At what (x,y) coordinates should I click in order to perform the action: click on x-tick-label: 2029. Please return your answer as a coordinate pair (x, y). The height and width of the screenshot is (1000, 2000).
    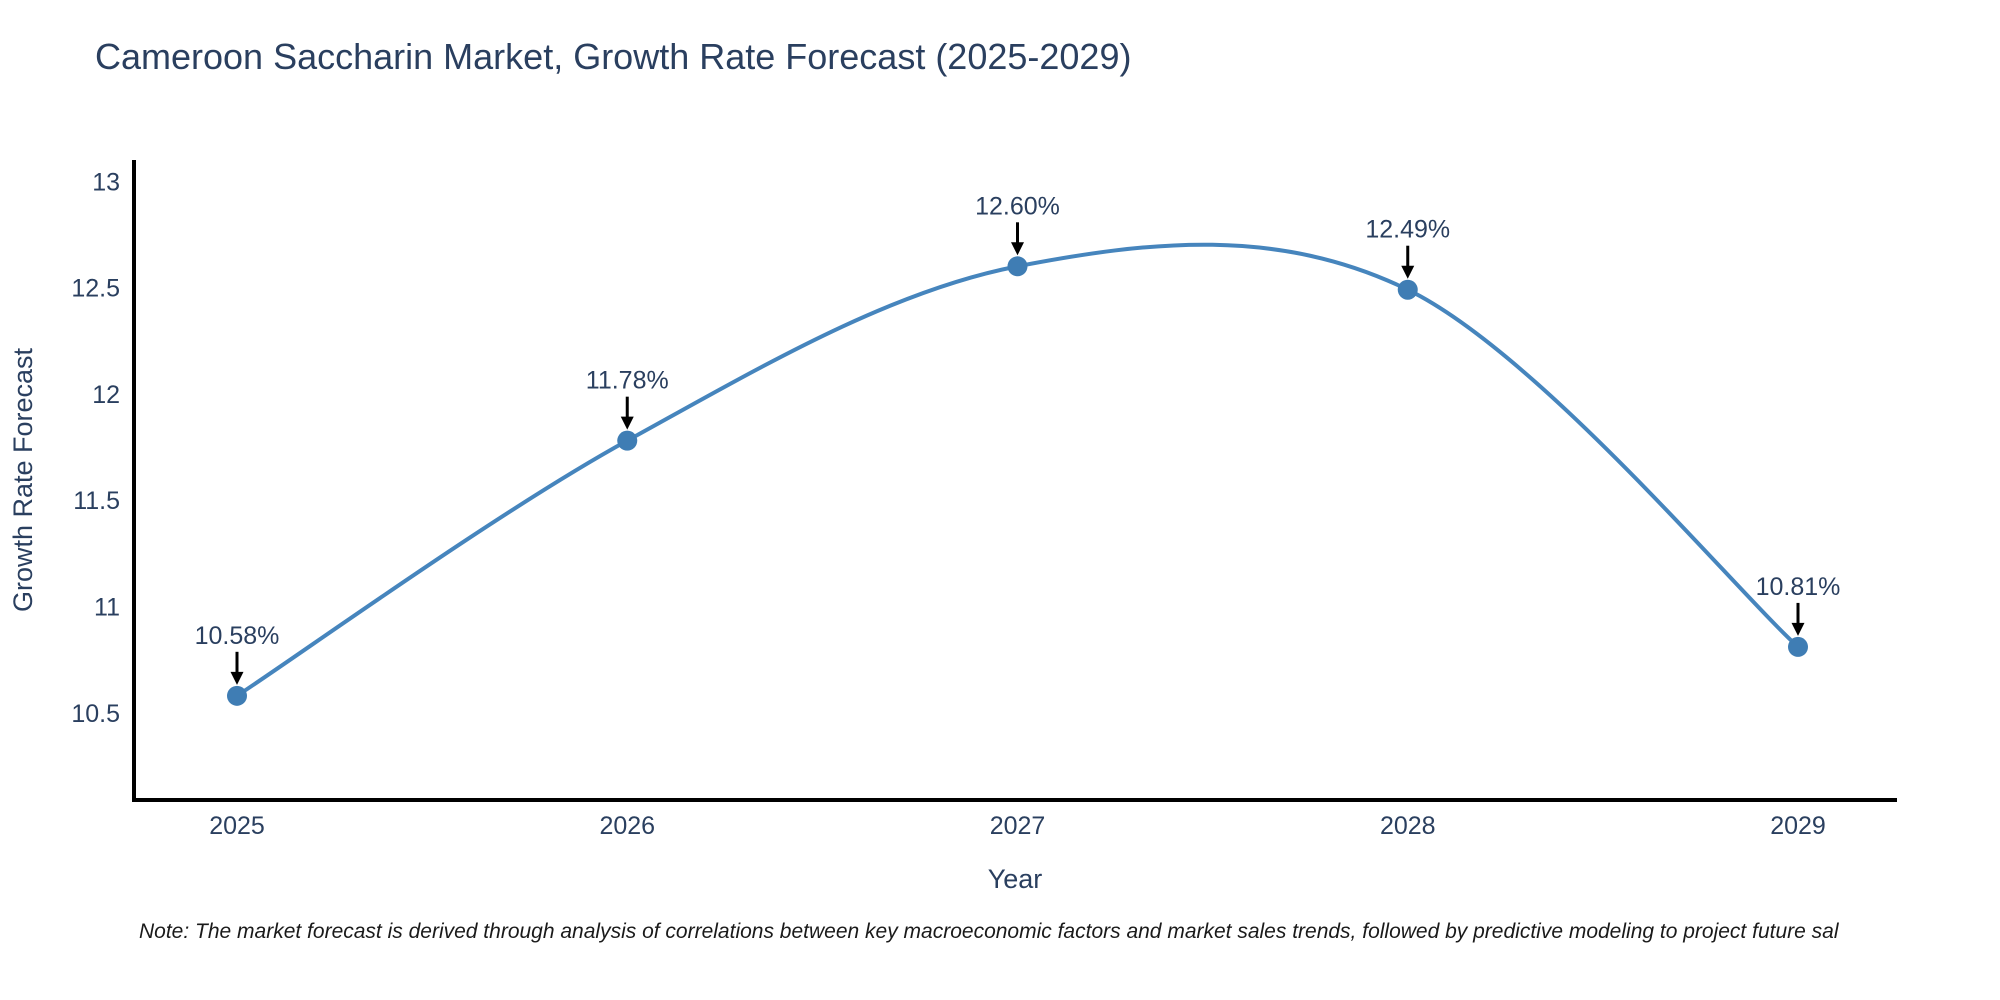
    Looking at the image, I should click on (1798, 826).